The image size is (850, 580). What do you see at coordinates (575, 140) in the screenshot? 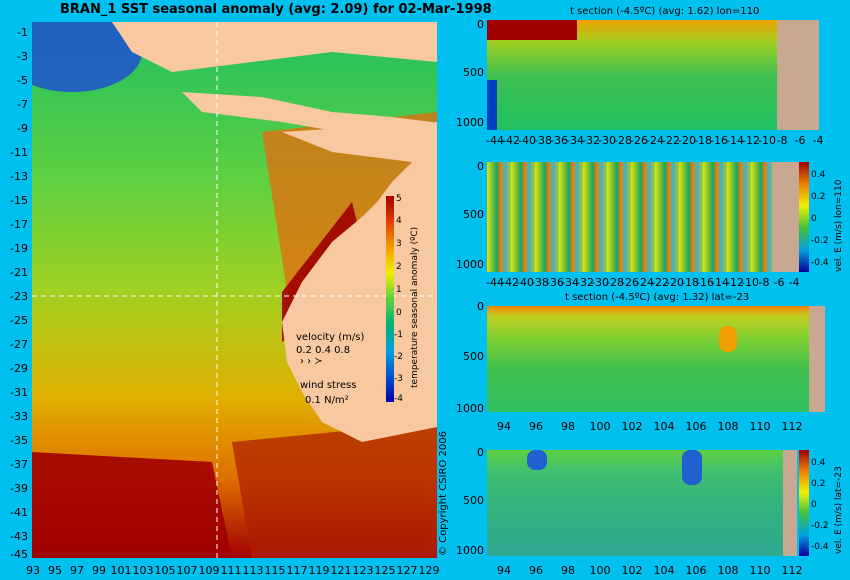
I see `x-tick: -34` at bounding box center [575, 140].